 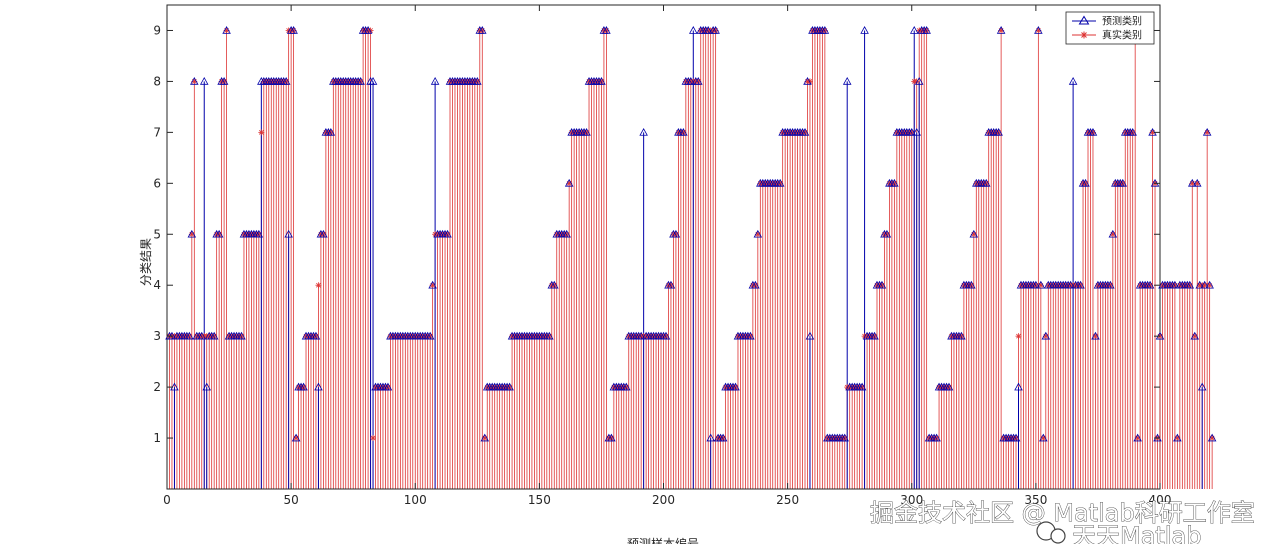 What do you see at coordinates (157, 234) in the screenshot?
I see `y-tick-label: 5` at bounding box center [157, 234].